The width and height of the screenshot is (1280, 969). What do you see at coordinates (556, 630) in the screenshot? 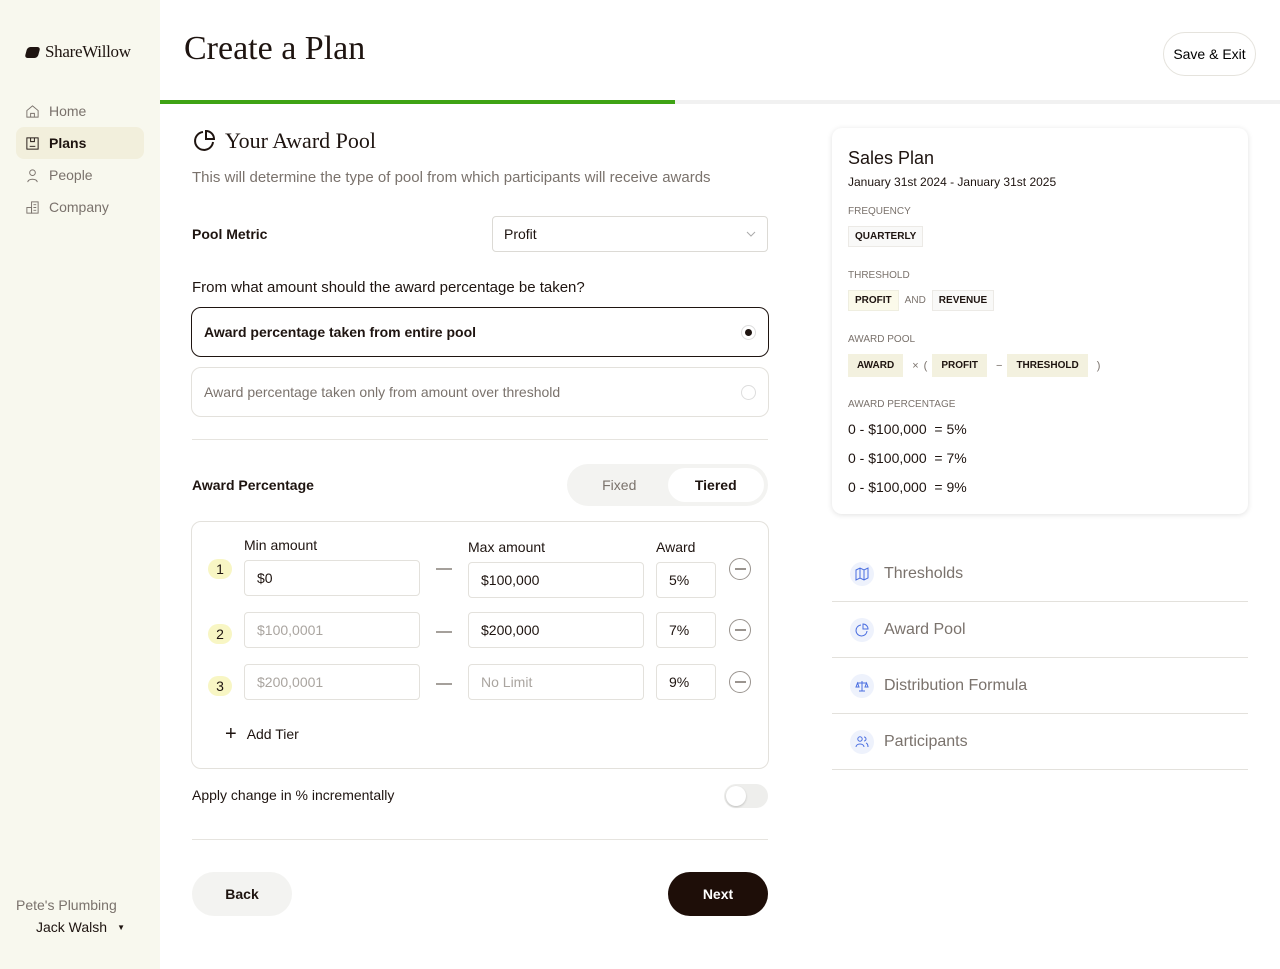
I see `max-amount-input: $200,000` at bounding box center [556, 630].